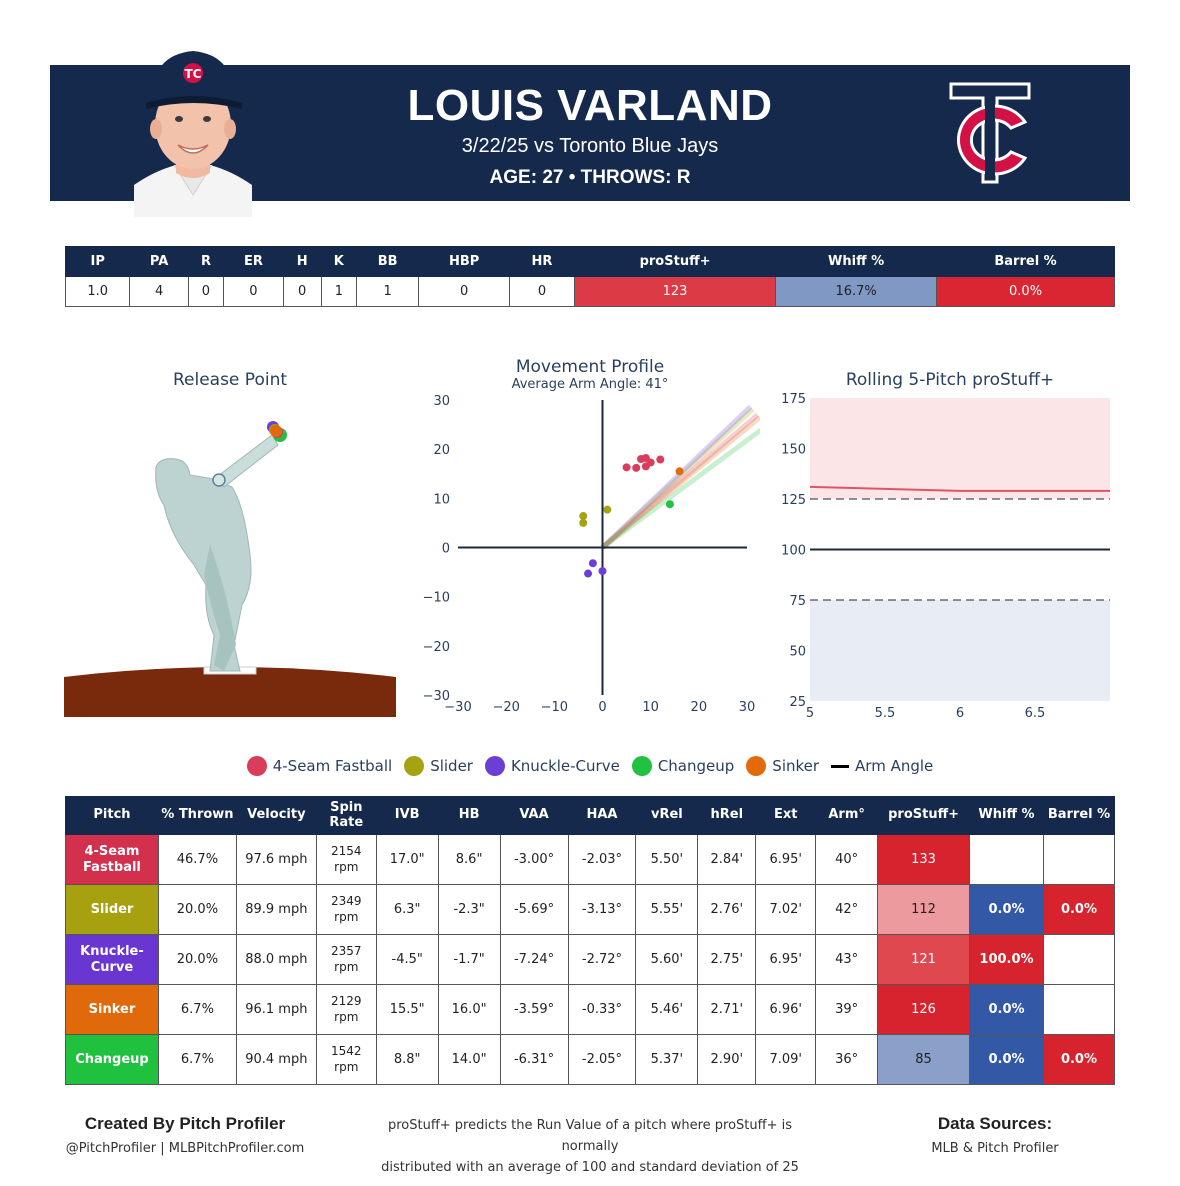  What do you see at coordinates (602, 959) in the screenshot?
I see `pitch-cell-haa: -2.72°` at bounding box center [602, 959].